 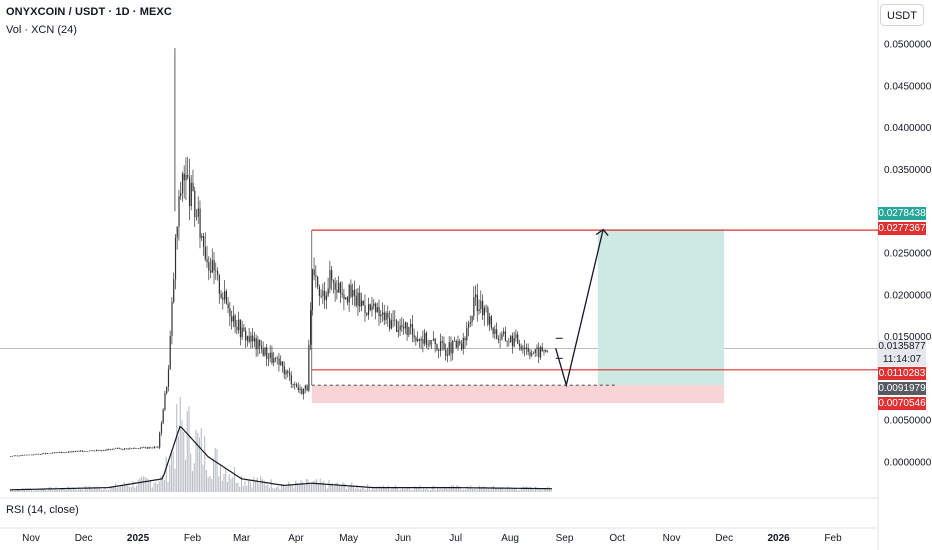 What do you see at coordinates (908, 254) in the screenshot?
I see `y-tick-label: 0.0250000` at bounding box center [908, 254].